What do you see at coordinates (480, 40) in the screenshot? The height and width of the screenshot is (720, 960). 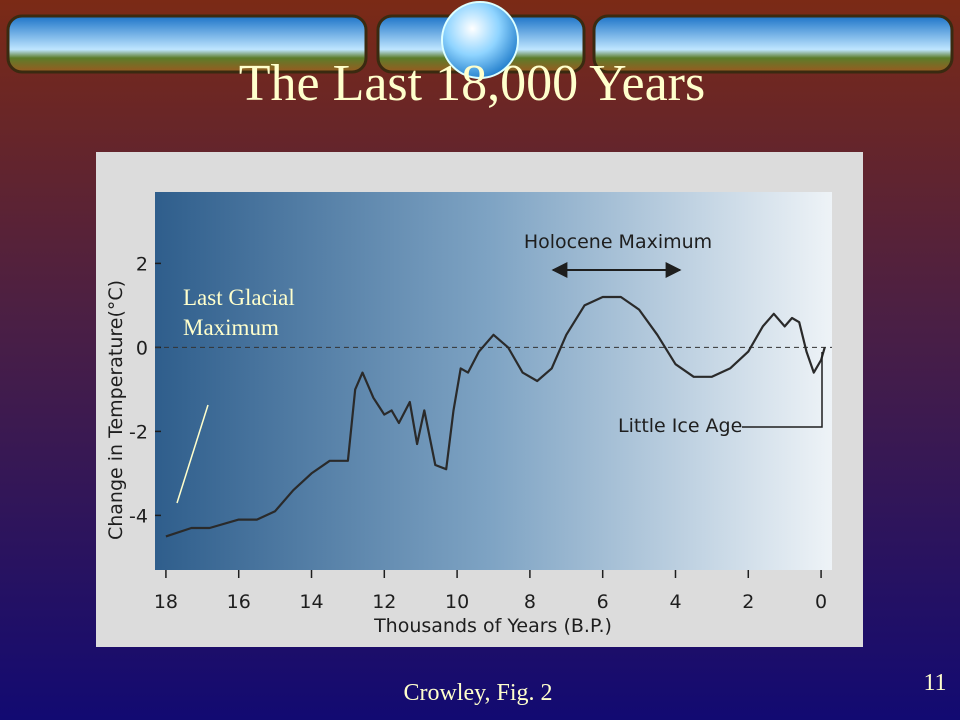 I see `header-banners` at bounding box center [480, 40].